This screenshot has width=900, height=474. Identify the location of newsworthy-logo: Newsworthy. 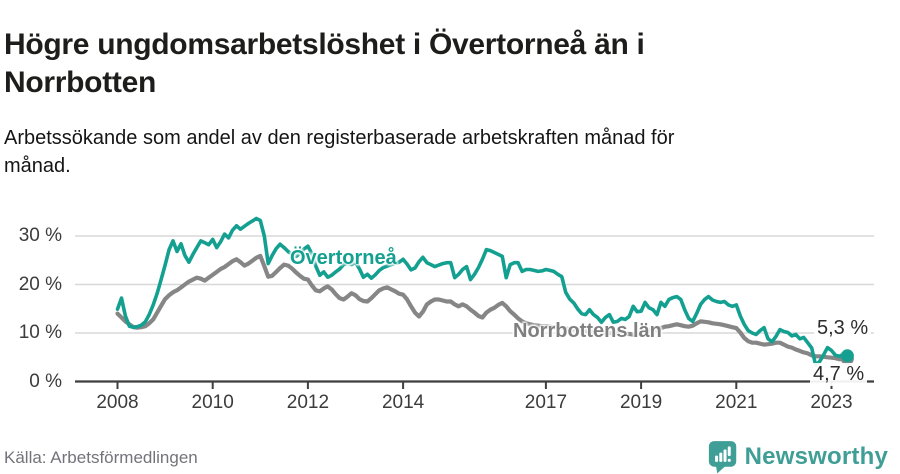
(798, 457).